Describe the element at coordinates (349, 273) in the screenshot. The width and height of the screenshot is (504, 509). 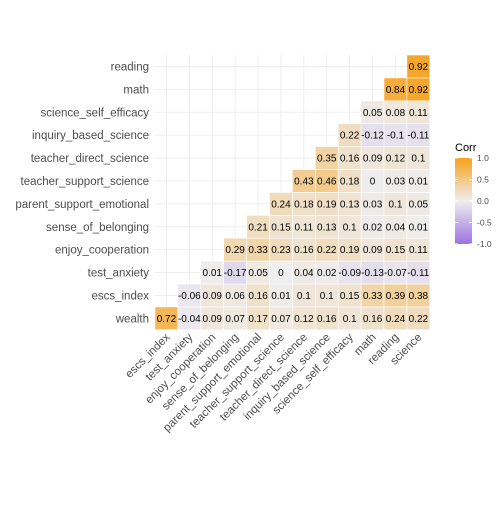
I see `cell-value-label: -0.09` at that location.